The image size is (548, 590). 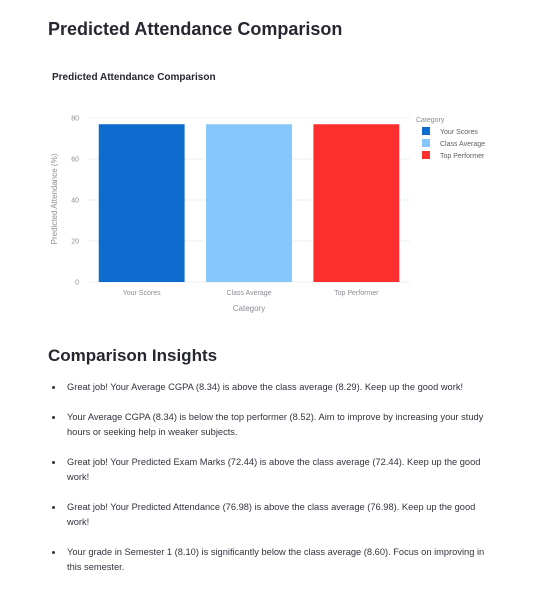 What do you see at coordinates (134, 77) in the screenshot?
I see `chart-title: Predicted Attendance Comparison` at bounding box center [134, 77].